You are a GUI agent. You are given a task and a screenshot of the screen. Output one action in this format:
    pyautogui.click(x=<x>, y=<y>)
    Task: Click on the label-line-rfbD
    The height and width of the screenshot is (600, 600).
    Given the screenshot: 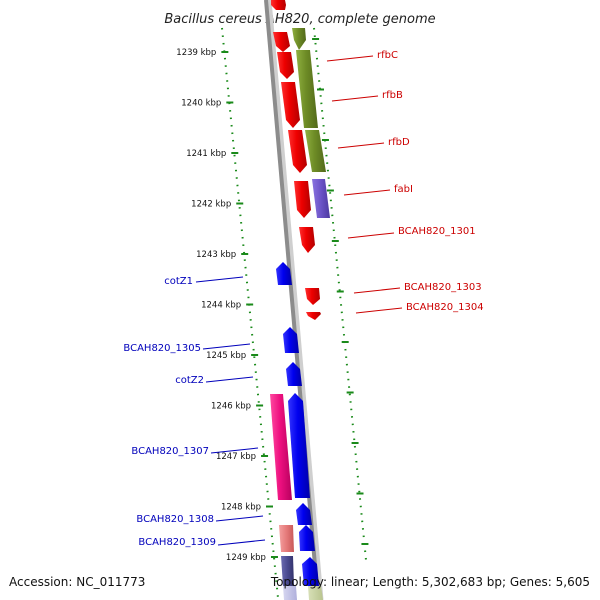 What is the action you would take?
    pyautogui.click(x=361, y=145)
    